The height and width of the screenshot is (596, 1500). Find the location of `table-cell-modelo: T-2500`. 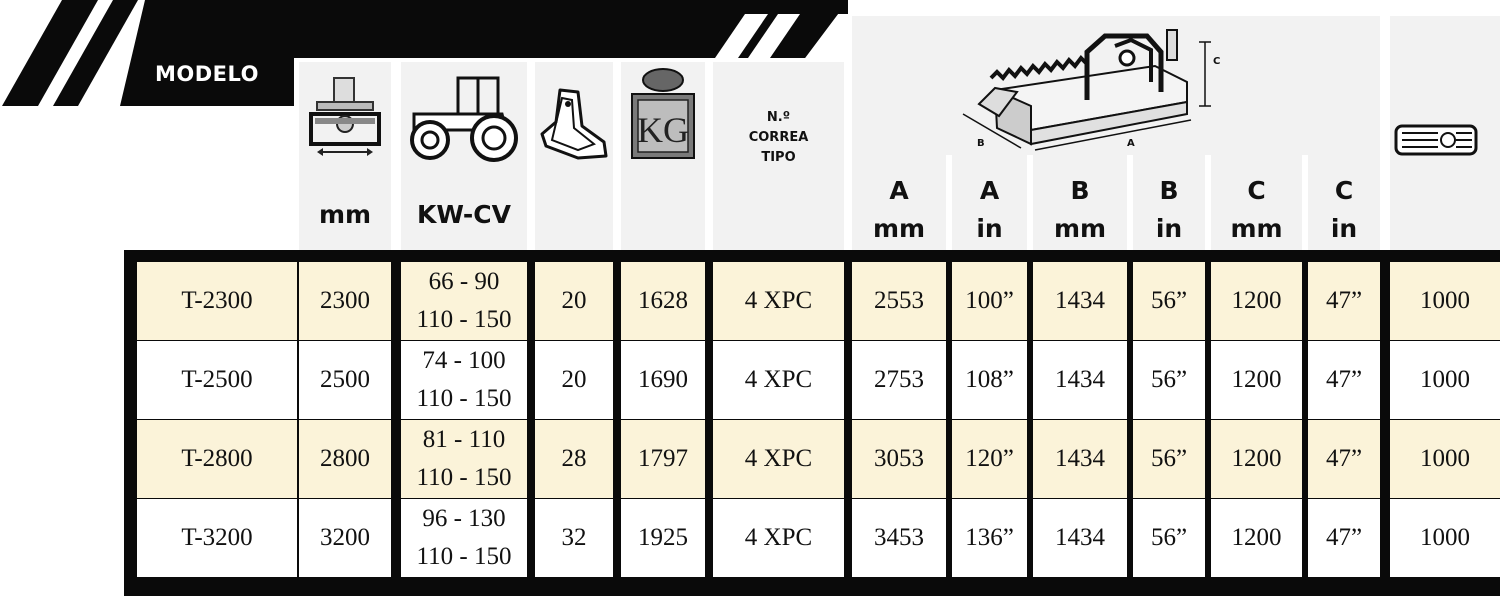

table-cell-modelo: T-2500 is located at coordinates (217, 380).